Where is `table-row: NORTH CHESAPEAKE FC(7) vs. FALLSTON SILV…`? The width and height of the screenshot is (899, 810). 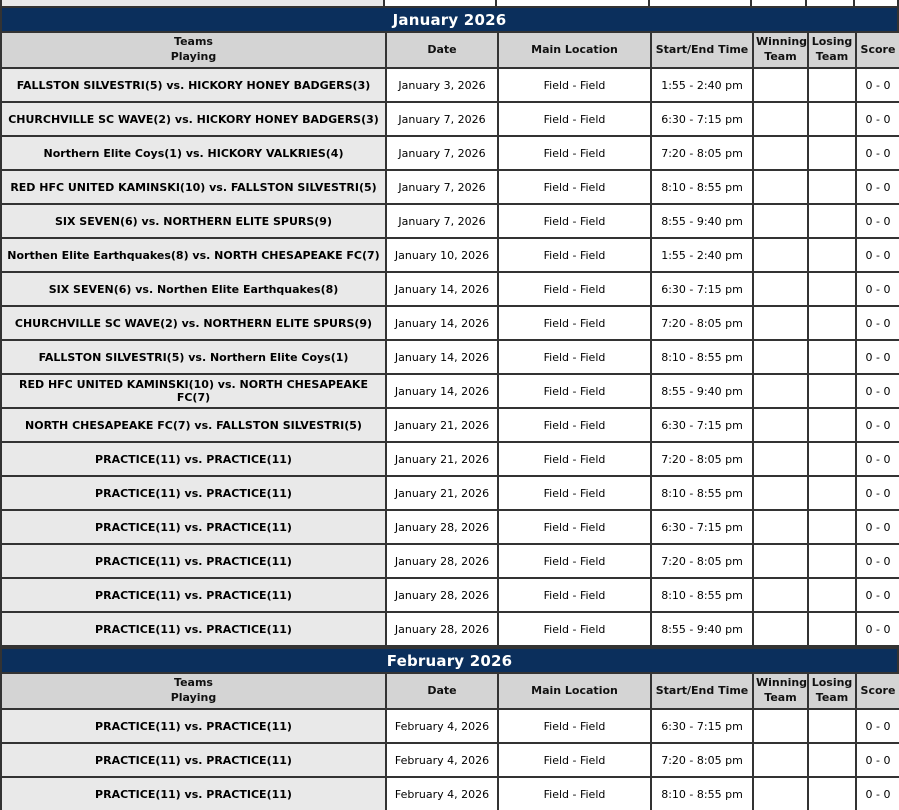 table-row: NORTH CHESAPEAKE FC(7) vs. FALLSTON SILV… is located at coordinates (449, 425).